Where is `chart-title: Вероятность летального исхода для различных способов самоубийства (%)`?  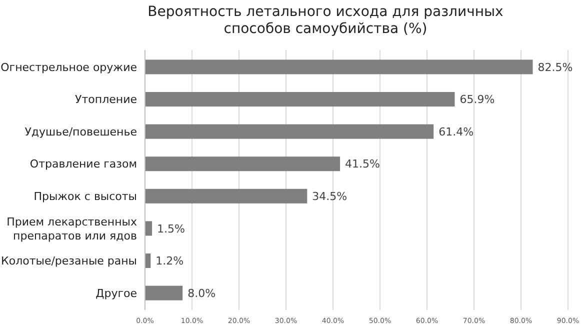
chart-title: Вероятность летального исхода для различных способов самоубийства (%) is located at coordinates (326, 20).